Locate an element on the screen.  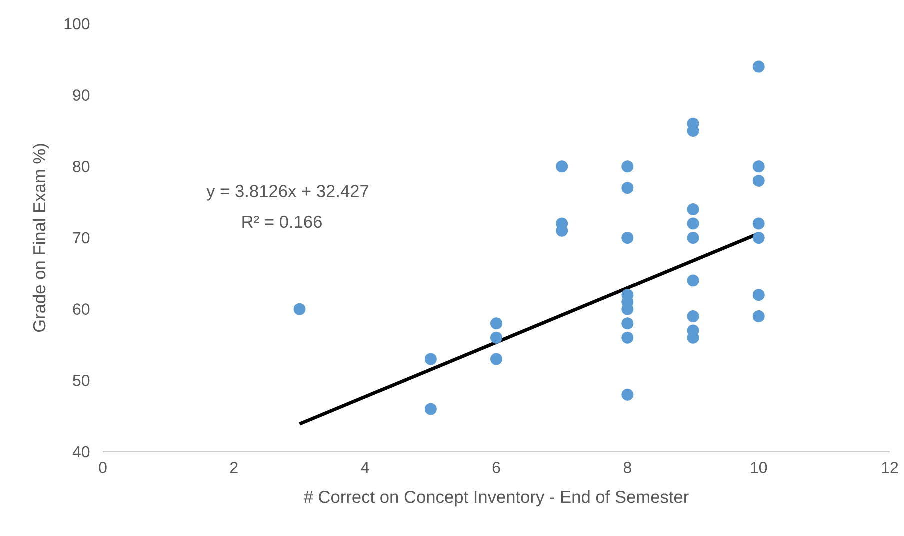
x-tick-label: 6 is located at coordinates (496, 468).